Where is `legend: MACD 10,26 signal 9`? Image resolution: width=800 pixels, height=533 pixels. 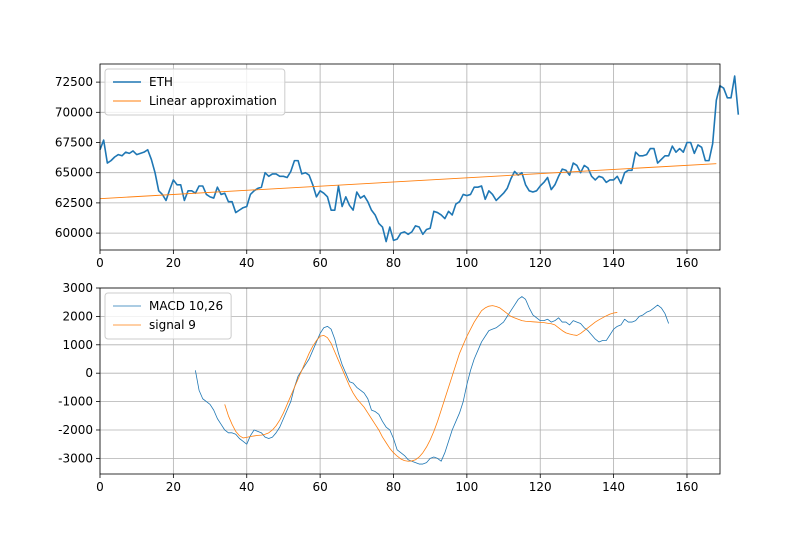 legend: MACD 10,26 signal 9 is located at coordinates (168, 316).